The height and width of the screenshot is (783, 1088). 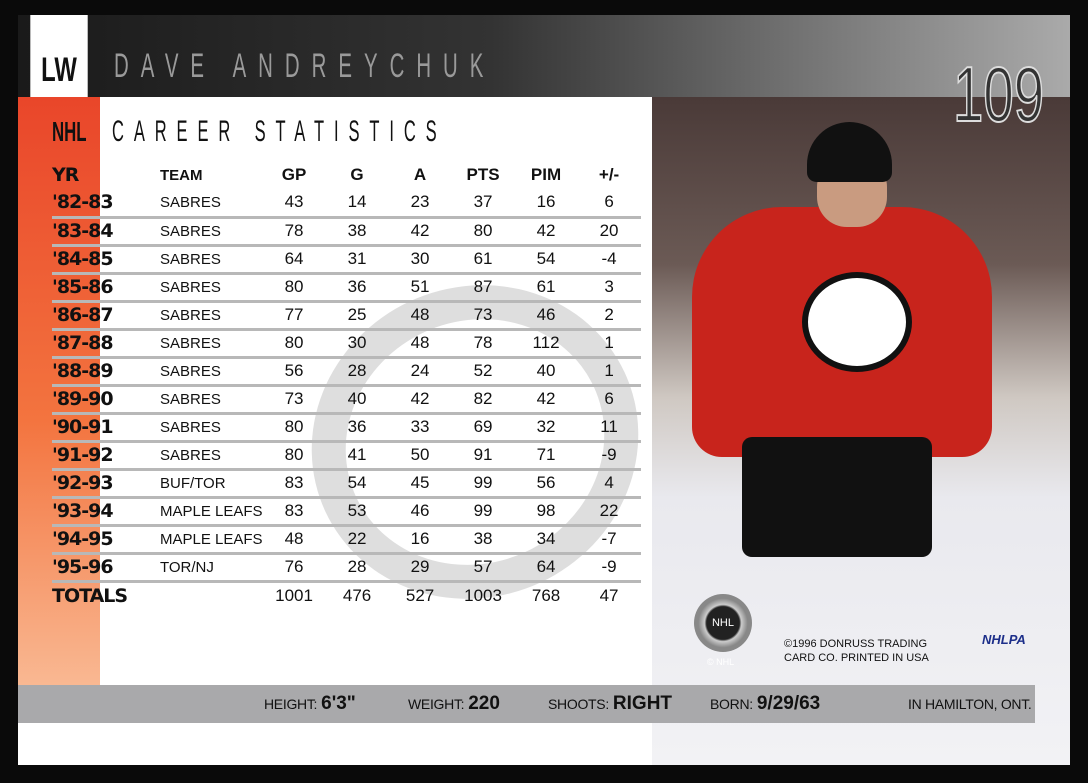 What do you see at coordinates (357, 260) in the screenshot?
I see `table-cell: 31` at bounding box center [357, 260].